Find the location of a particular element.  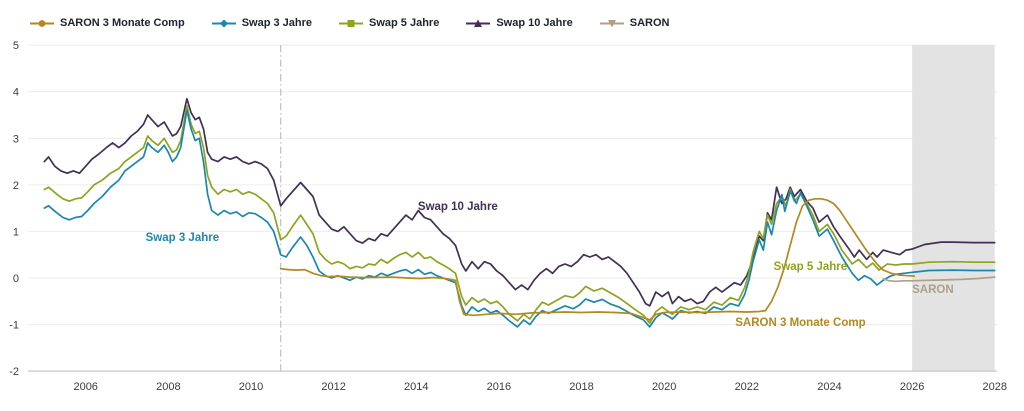

y-tick-label: 0 is located at coordinates (16, 279).